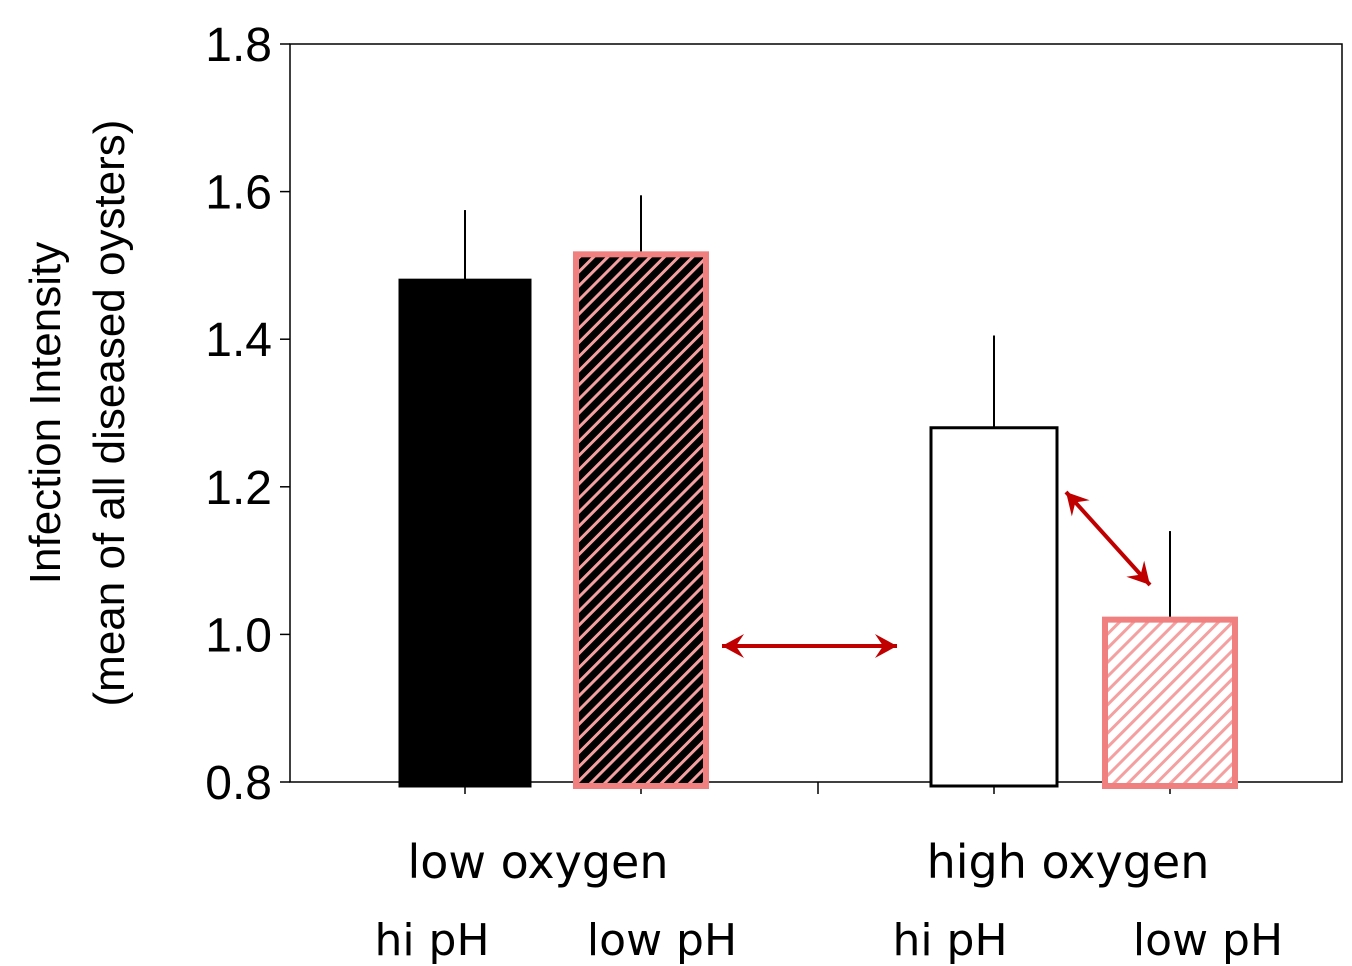 Image resolution: width=1352 pixels, height=966 pixels. I want to click on bar-label-high-oxygen-low-ph: low pH, so click(1208, 940).